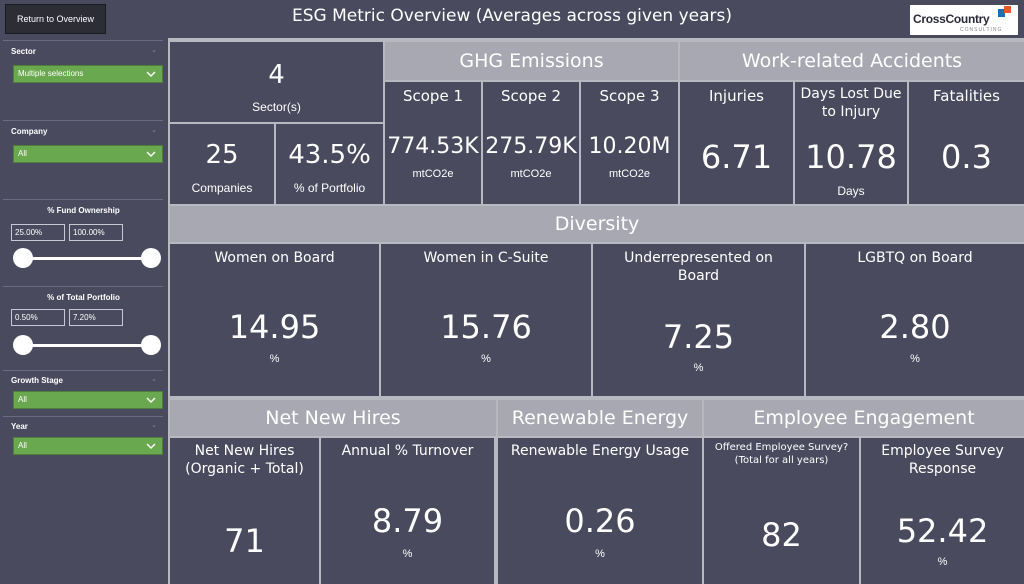 The width and height of the screenshot is (1024, 584). I want to click on ghg-emissions-header: GHG Emissions, so click(531, 61).